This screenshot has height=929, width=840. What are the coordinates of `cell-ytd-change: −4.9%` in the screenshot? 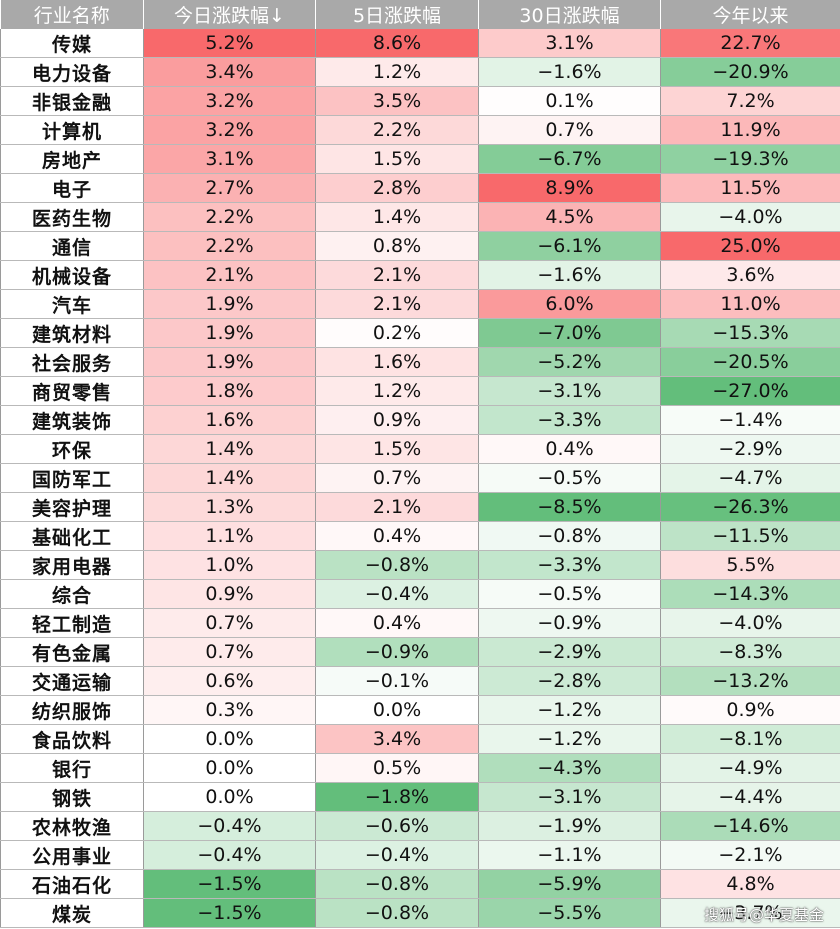 It's located at (750, 768).